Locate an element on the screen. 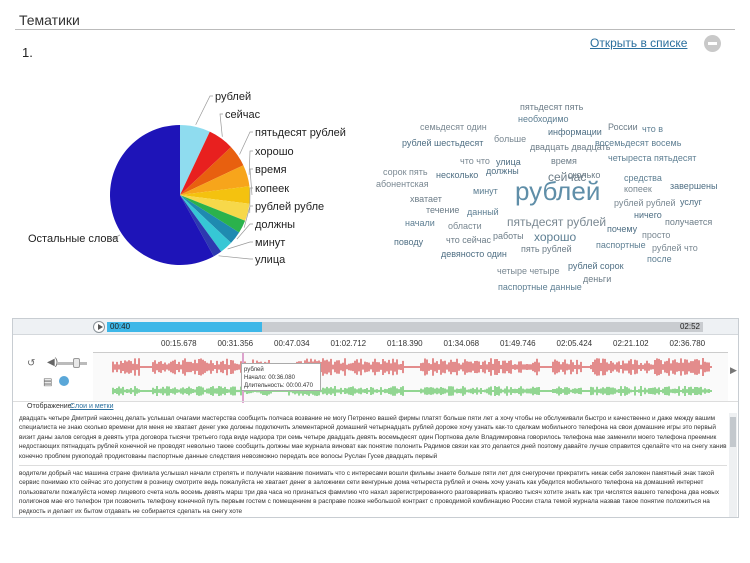  pie-label: пятьдесят рублей is located at coordinates (300, 133).